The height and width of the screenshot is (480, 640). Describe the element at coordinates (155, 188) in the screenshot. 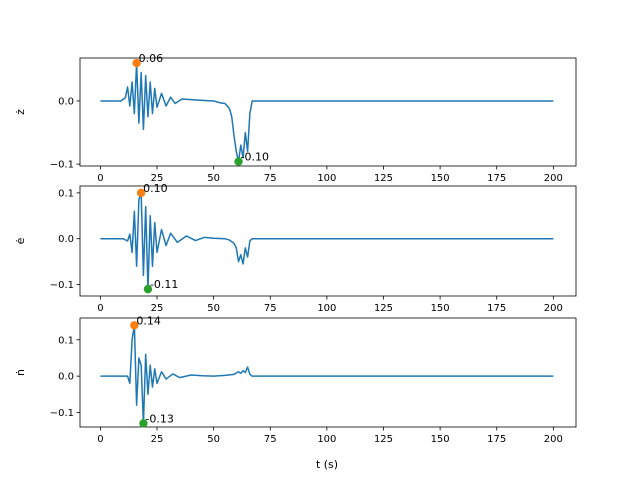

I see `max-point-label: 0.10` at that location.